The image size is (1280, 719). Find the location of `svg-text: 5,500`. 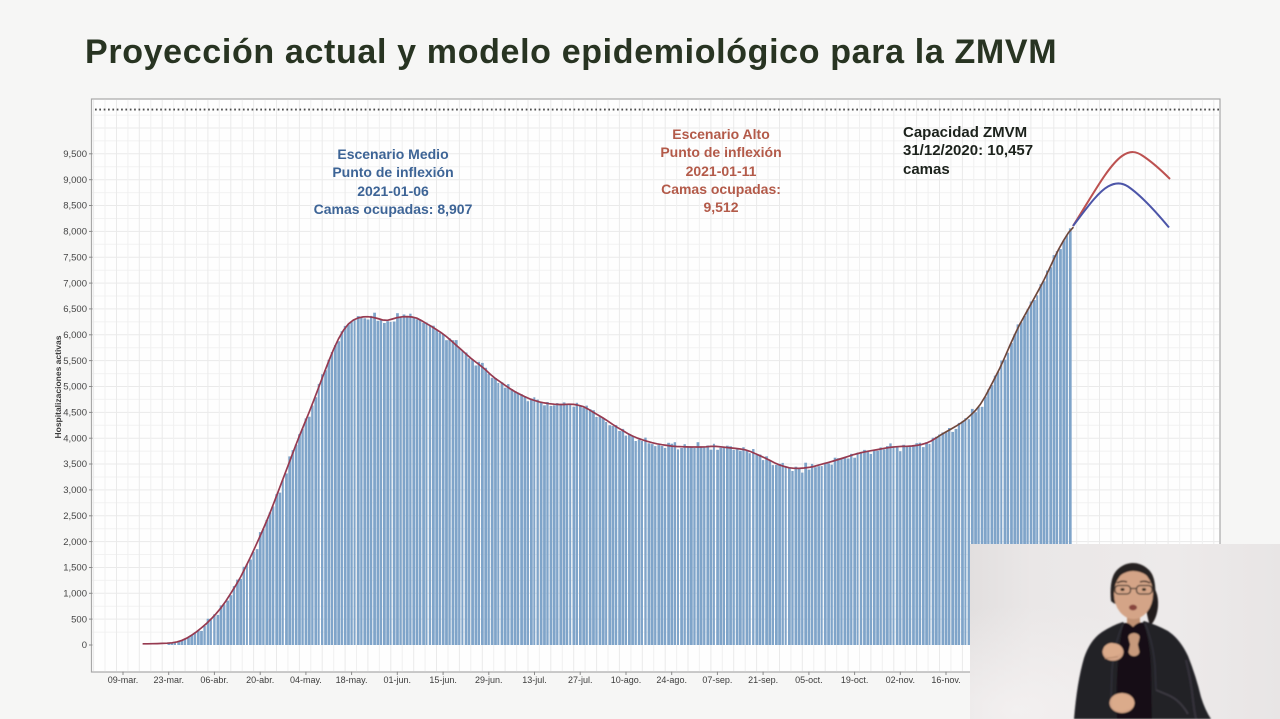

svg-text: 5,500 is located at coordinates (75, 361).